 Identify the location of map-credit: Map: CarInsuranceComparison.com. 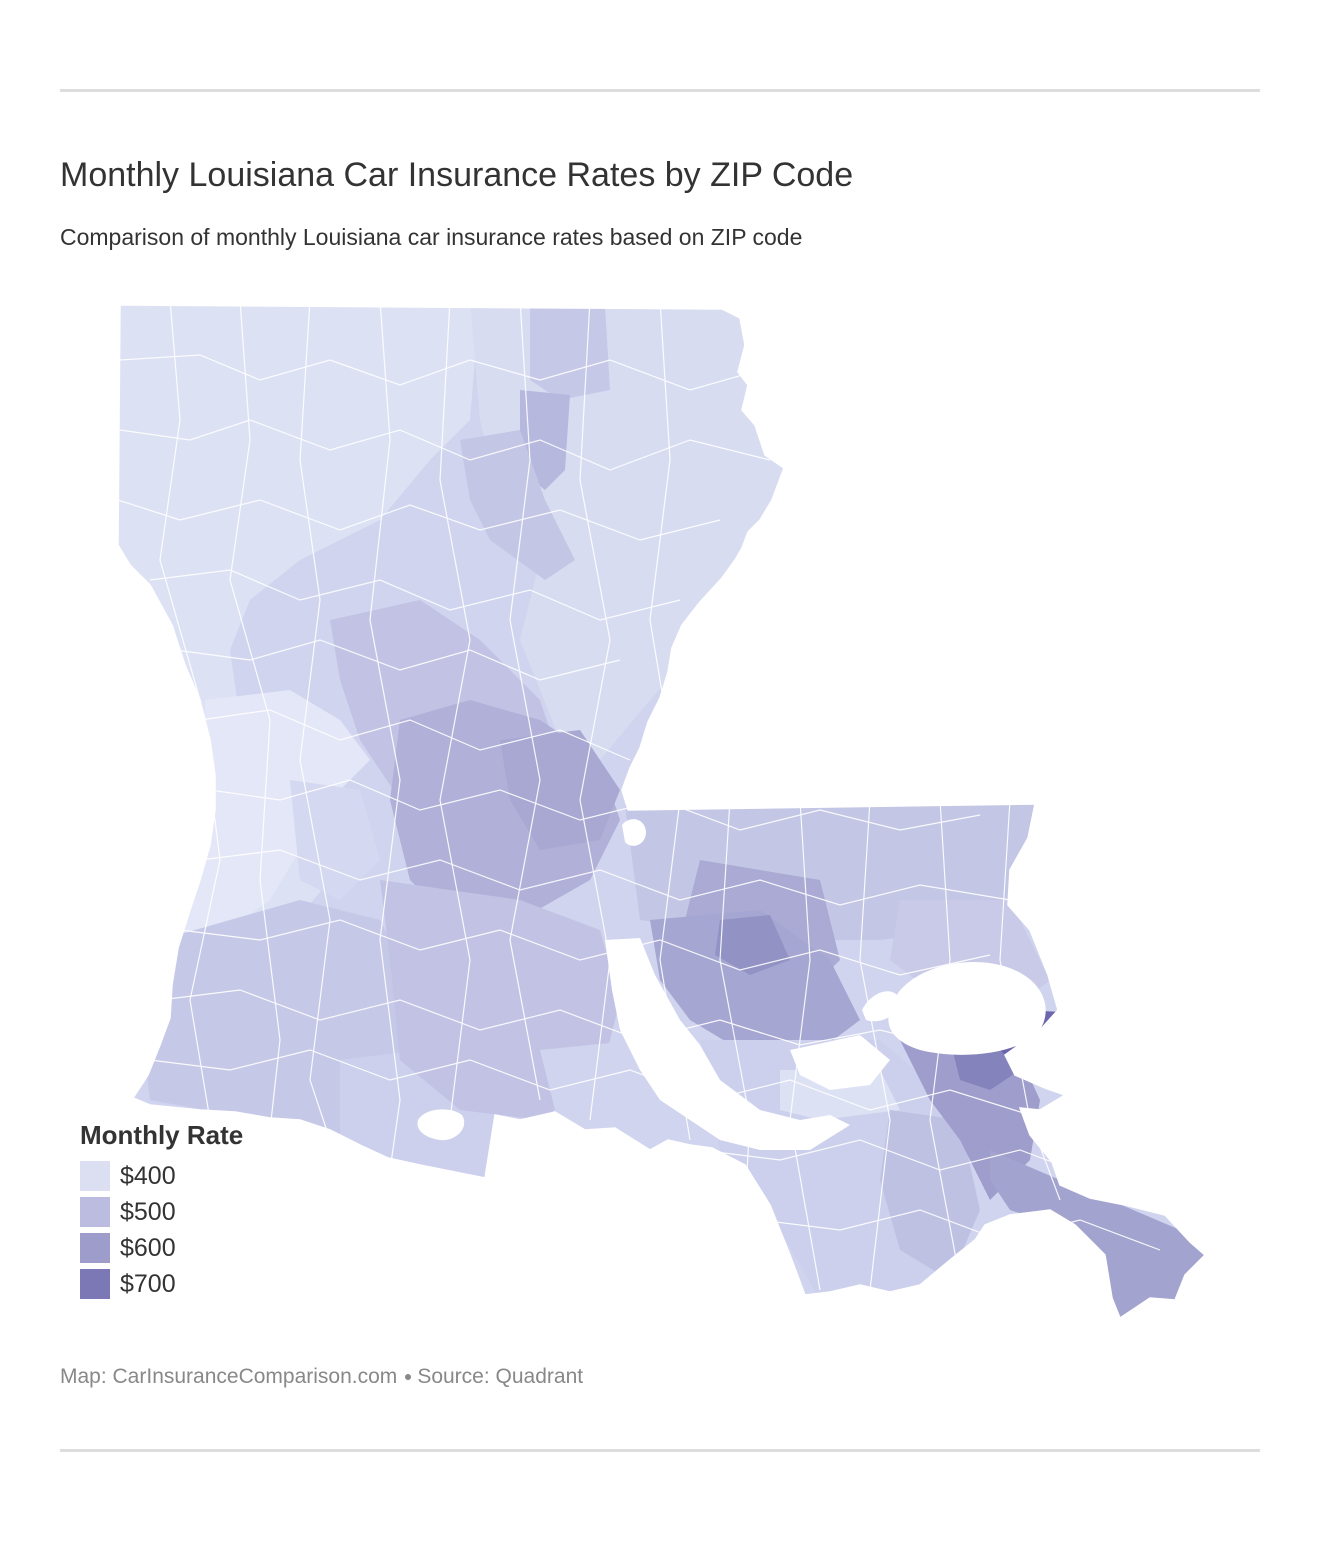
(229, 1376).